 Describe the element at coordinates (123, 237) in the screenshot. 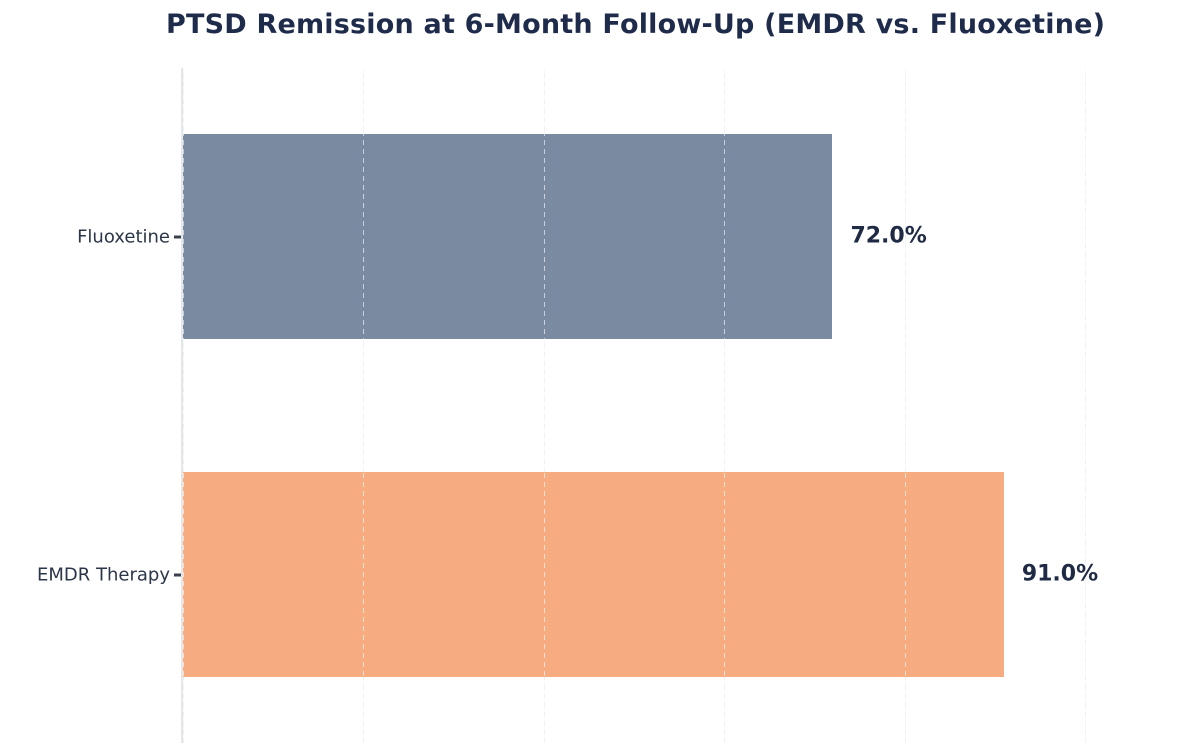

I see `y-tick-label-fluoxetine: Fluoxetine` at that location.